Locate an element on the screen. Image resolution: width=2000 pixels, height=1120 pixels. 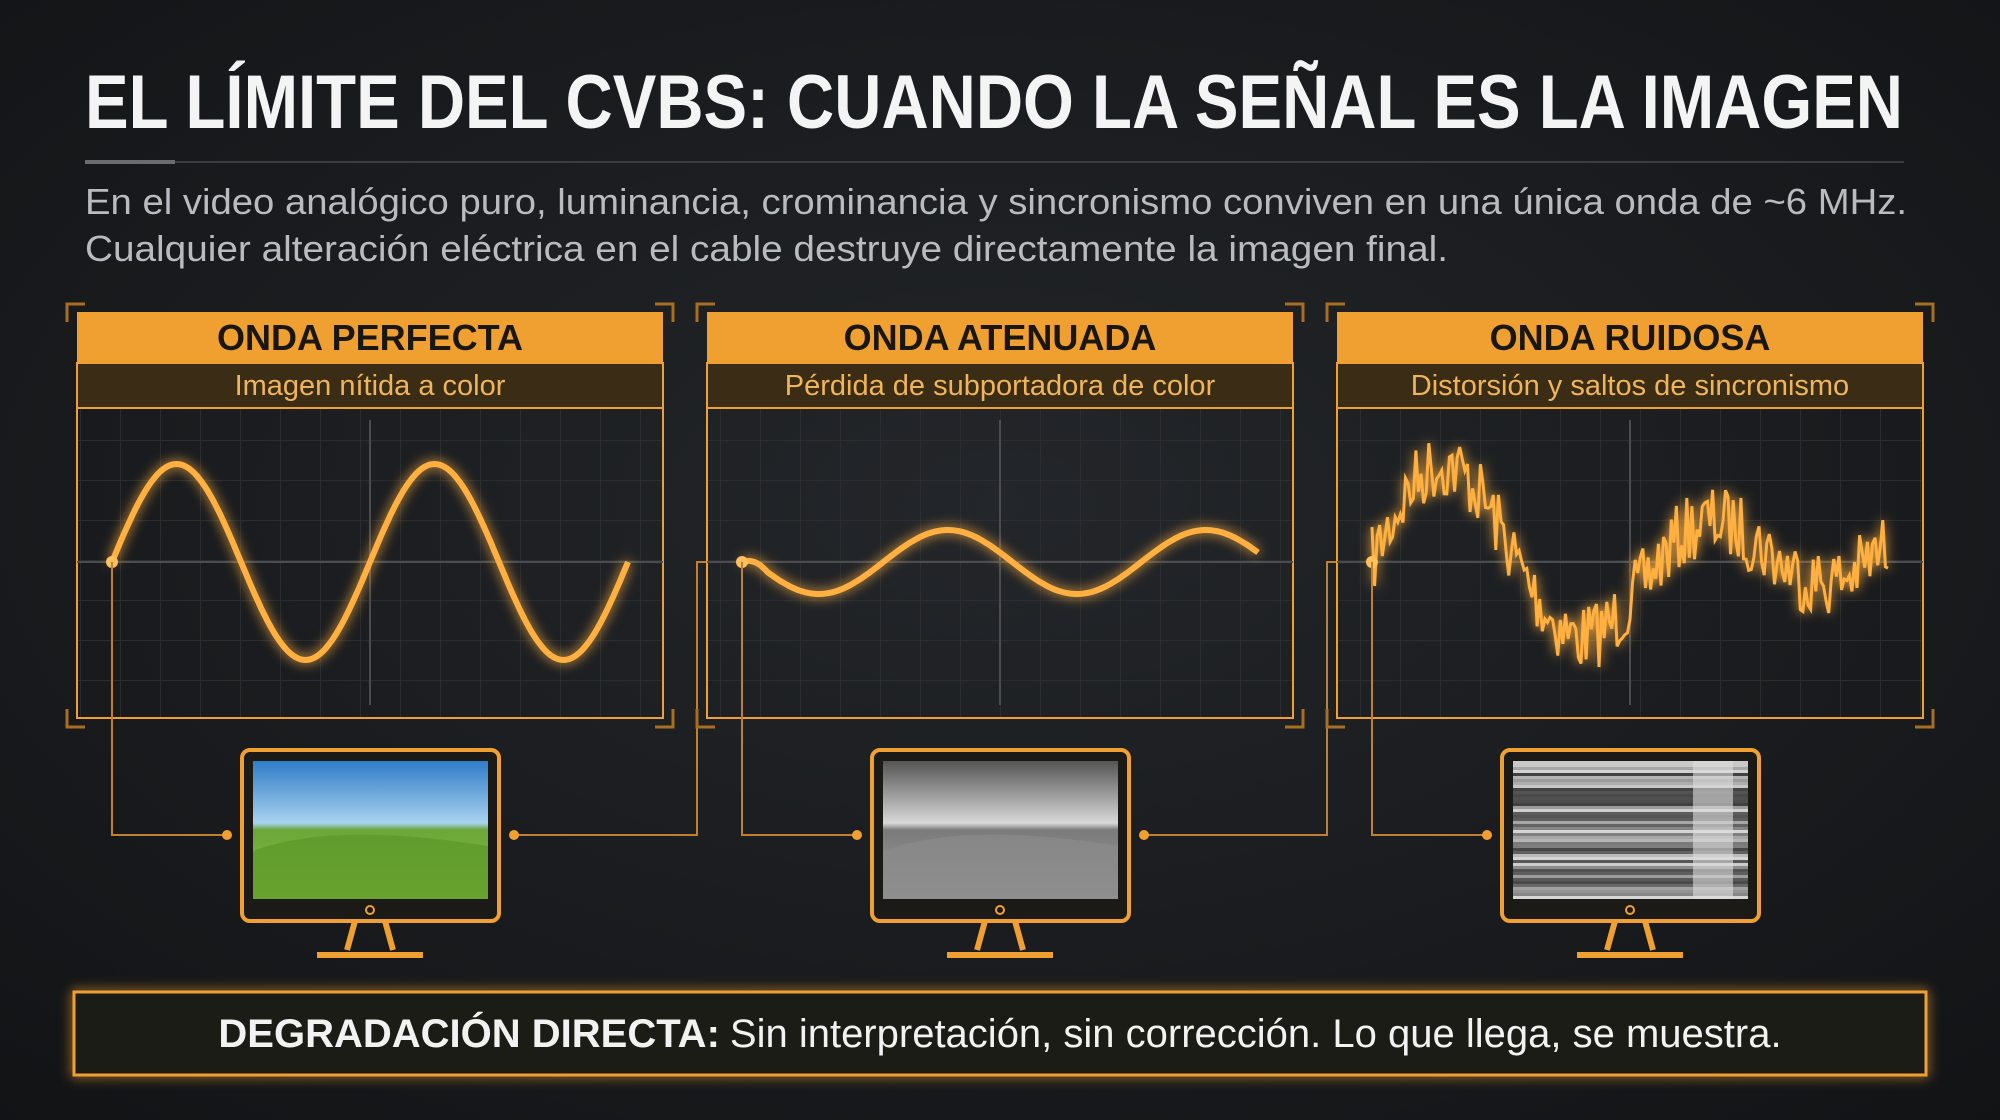
panel-title: ONDA RUIDOSA is located at coordinates (1630, 337).